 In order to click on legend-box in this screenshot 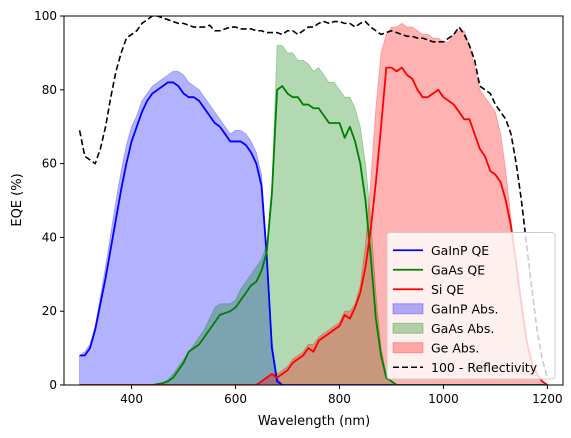, I will do `click(471, 306)`.